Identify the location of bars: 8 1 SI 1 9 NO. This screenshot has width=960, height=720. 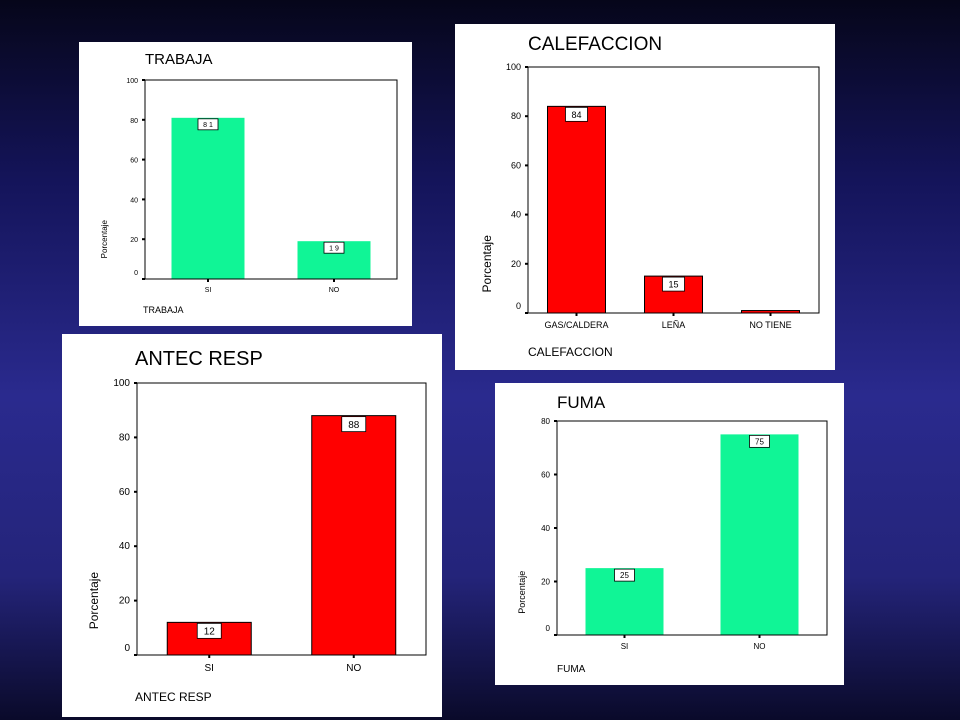
(271, 205).